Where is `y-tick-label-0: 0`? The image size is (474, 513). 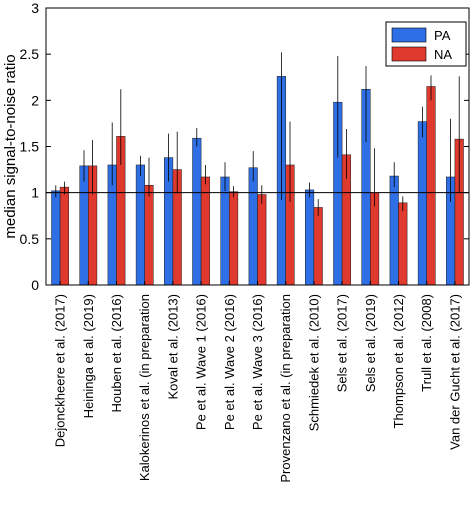 y-tick-label-0: 0 is located at coordinates (35, 285).